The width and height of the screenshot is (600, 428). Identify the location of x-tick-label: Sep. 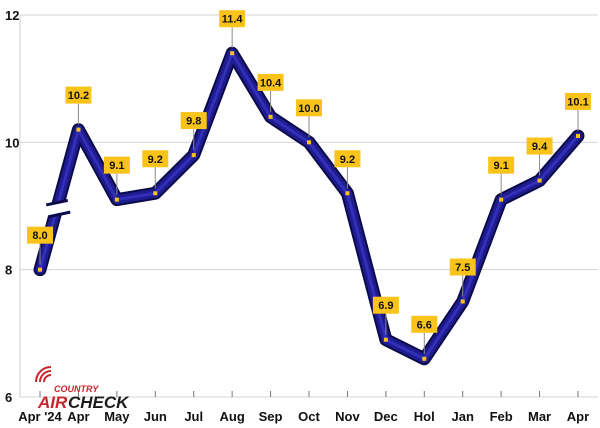
(271, 416).